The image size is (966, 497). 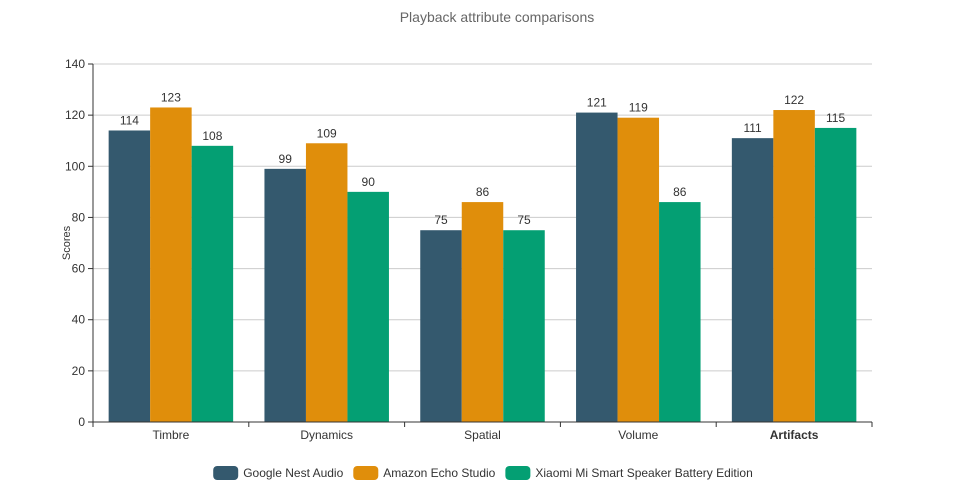 What do you see at coordinates (482, 435) in the screenshot?
I see `x-tick-label: Spatial` at bounding box center [482, 435].